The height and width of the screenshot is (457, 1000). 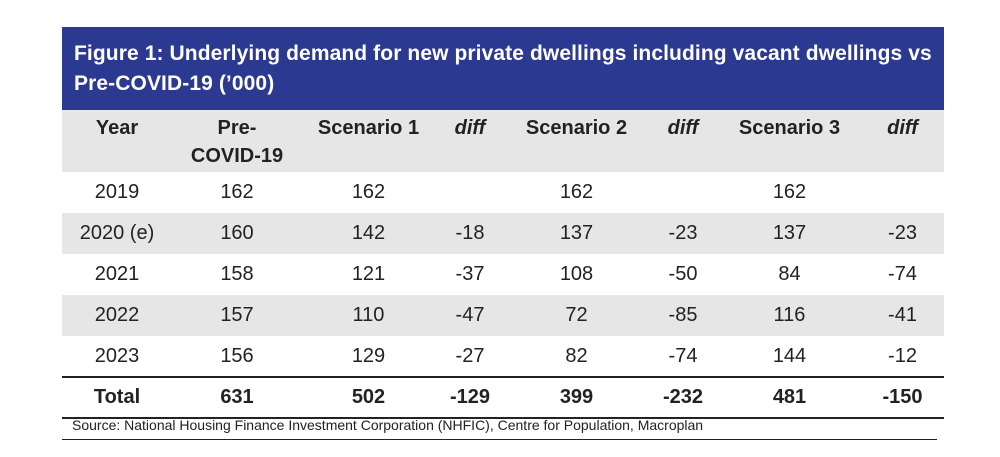 I want to click on cell-diff-1: -47, so click(x=470, y=315).